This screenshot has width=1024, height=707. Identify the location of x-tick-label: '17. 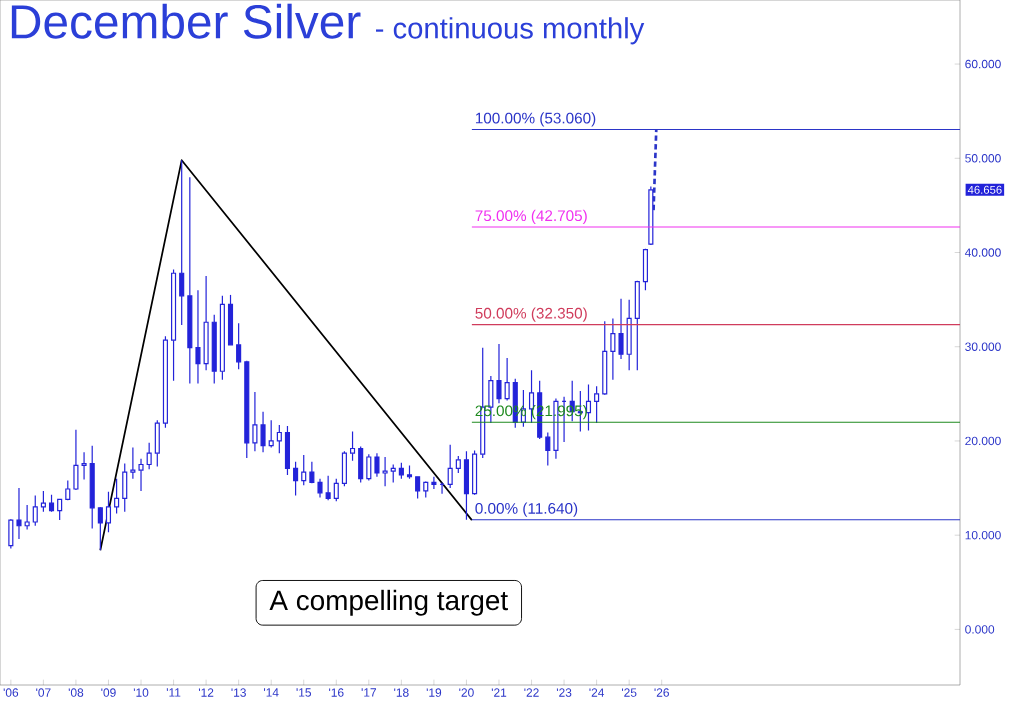
(368, 692).